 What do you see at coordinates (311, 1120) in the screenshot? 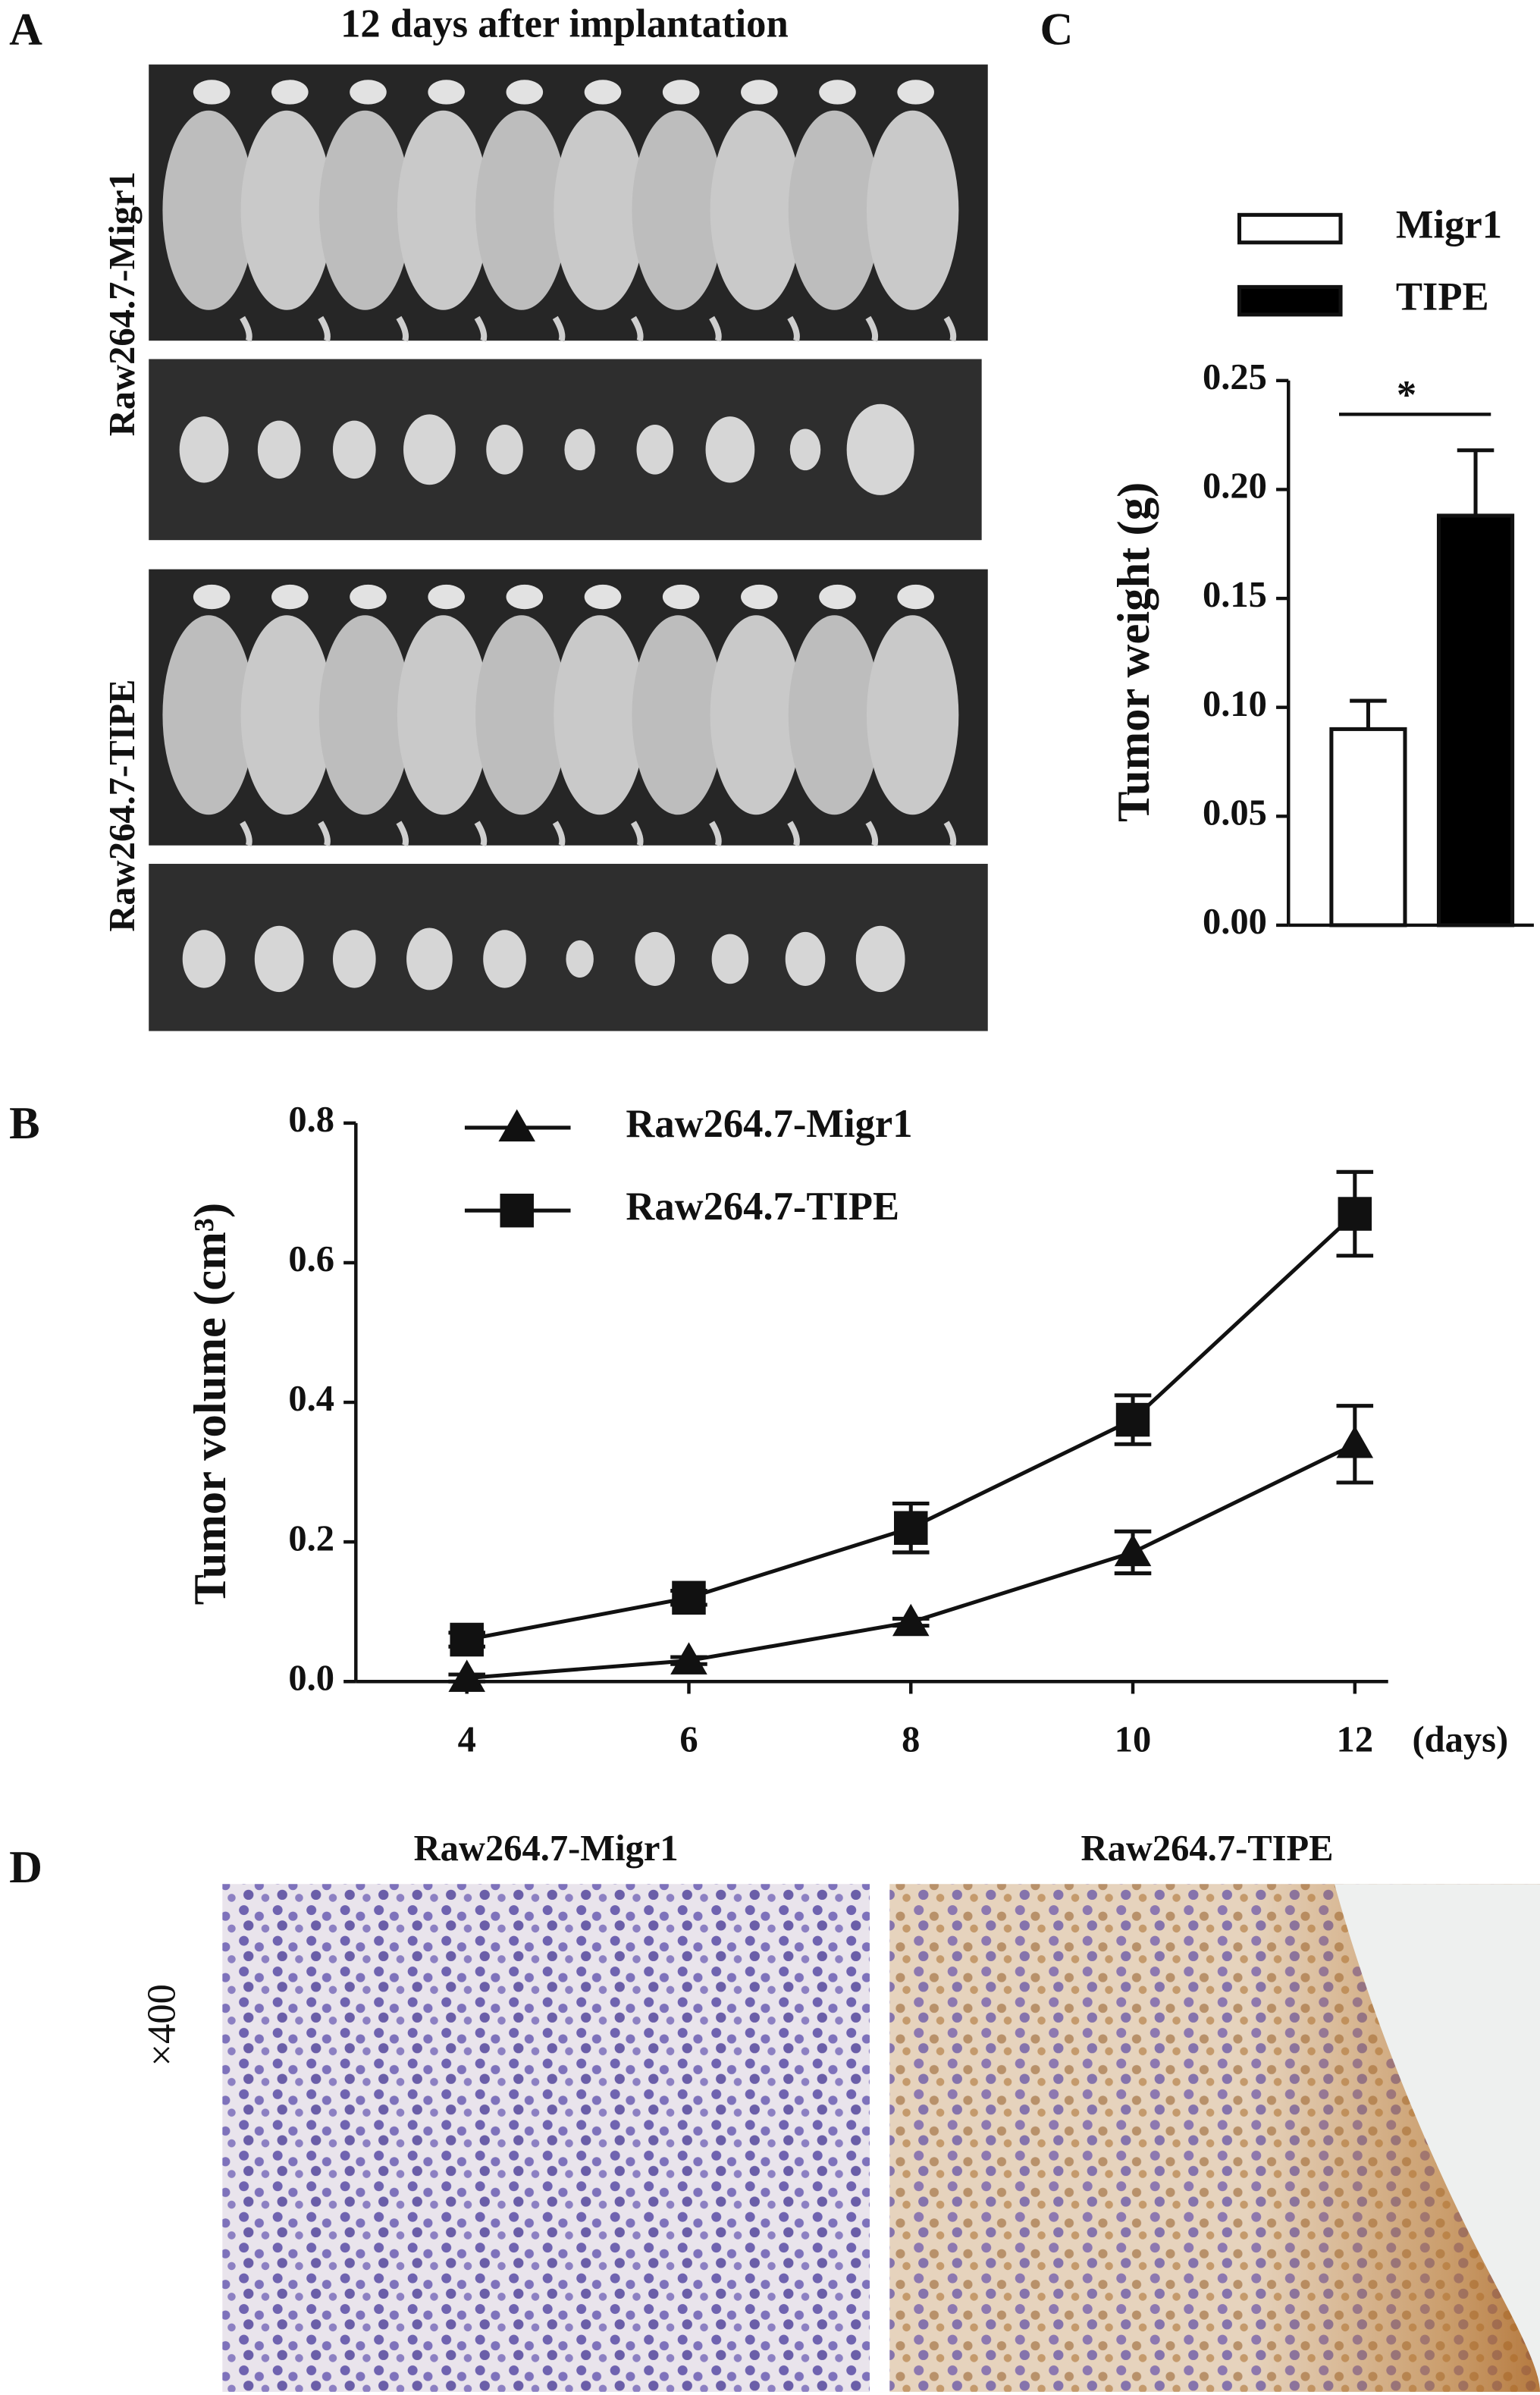
I see `y-tick-label: 0.8` at bounding box center [311, 1120].